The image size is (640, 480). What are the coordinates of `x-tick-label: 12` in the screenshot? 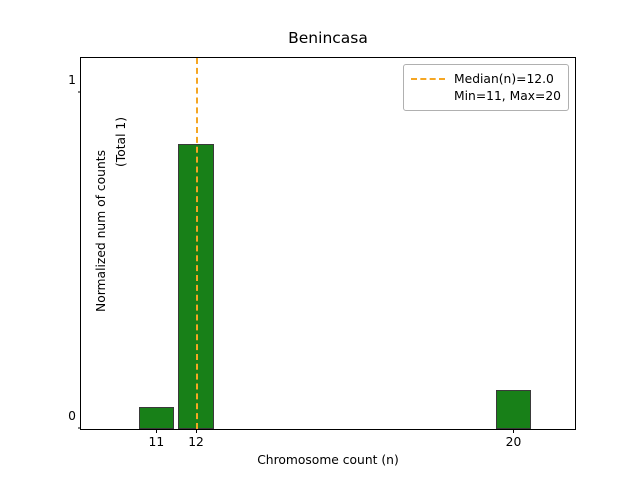 It's located at (196, 442).